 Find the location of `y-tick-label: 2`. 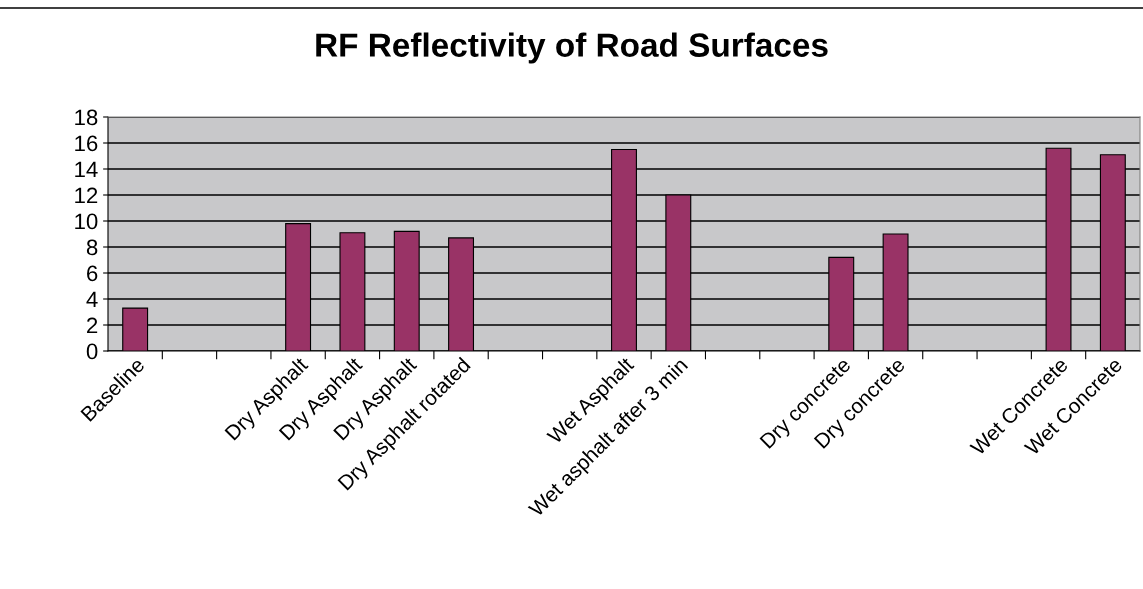

y-tick-label: 2 is located at coordinates (92, 325).